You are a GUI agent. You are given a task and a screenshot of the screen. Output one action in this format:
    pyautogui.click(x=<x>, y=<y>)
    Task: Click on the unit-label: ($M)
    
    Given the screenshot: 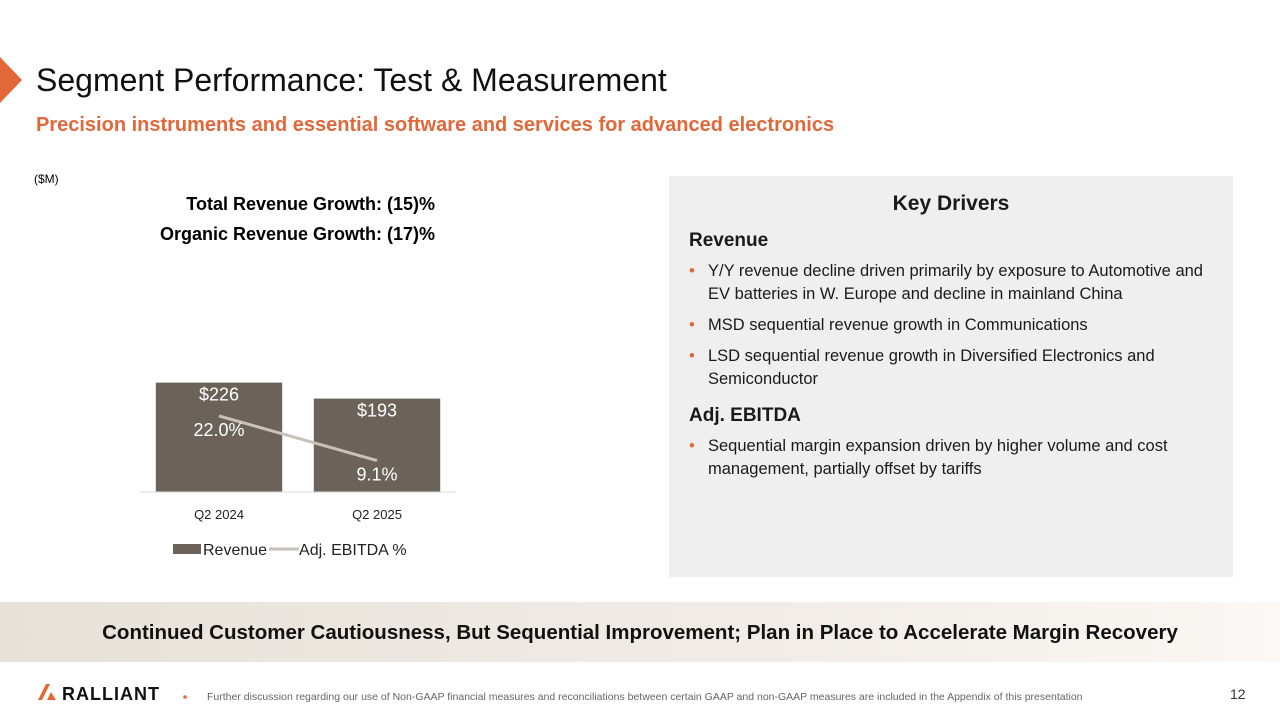 What is the action you would take?
    pyautogui.click(x=46, y=179)
    